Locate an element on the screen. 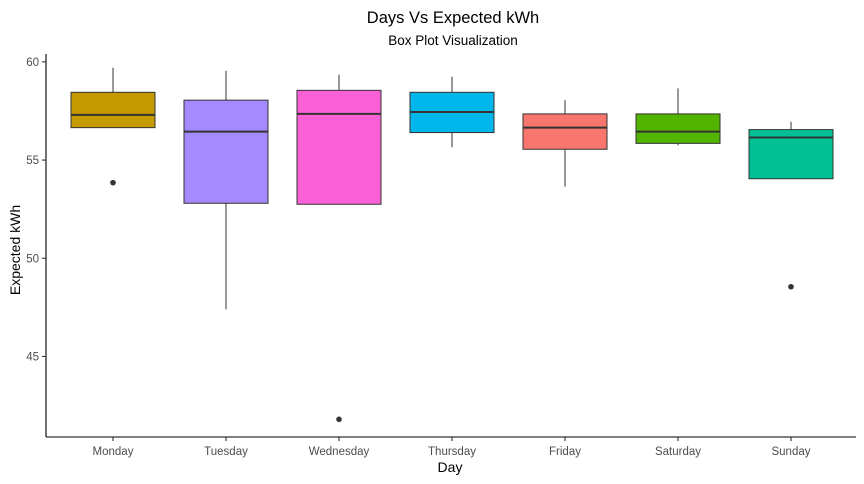  x-tick-label: Tuesday is located at coordinates (226, 452).